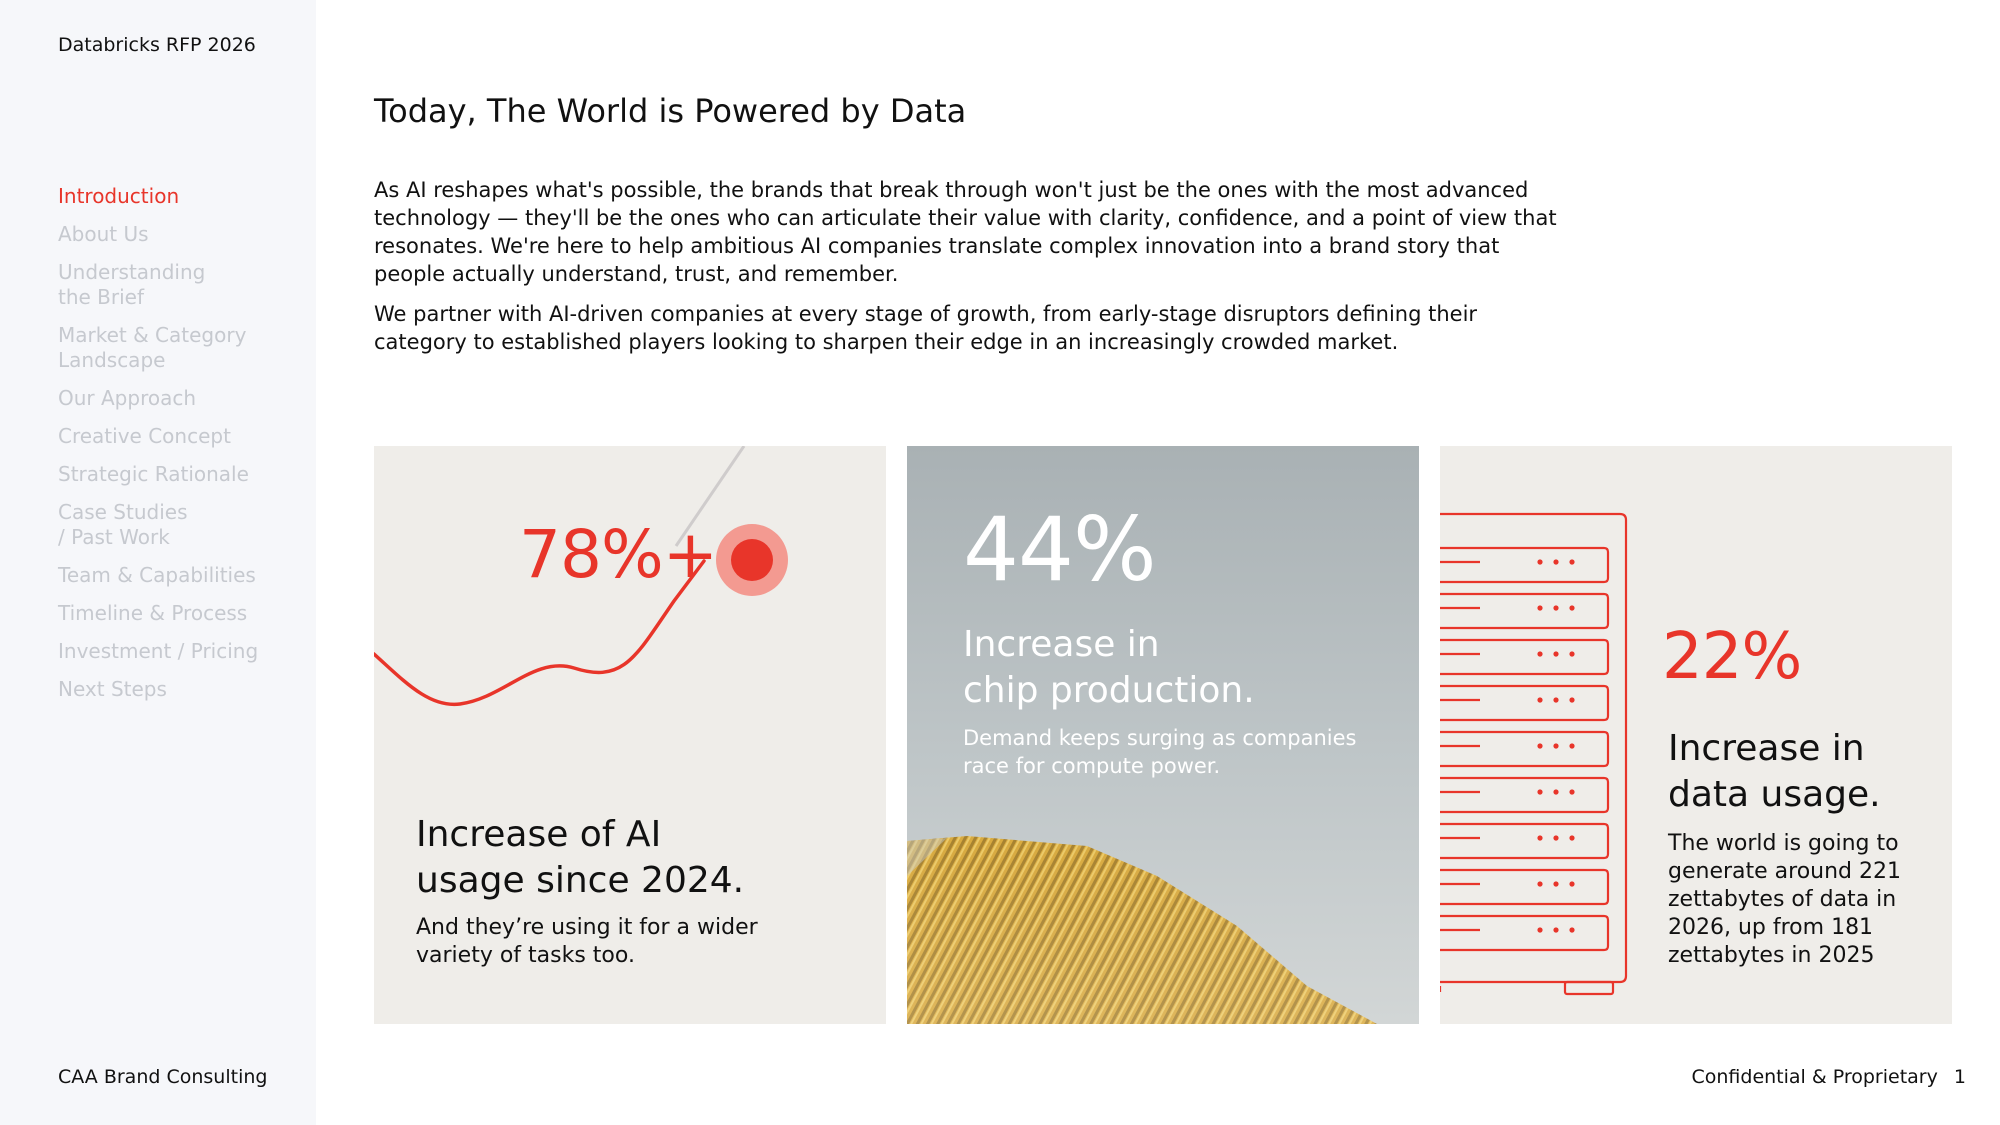 This screenshot has width=2000, height=1125. I want to click on highlight-dot, so click(752, 560).